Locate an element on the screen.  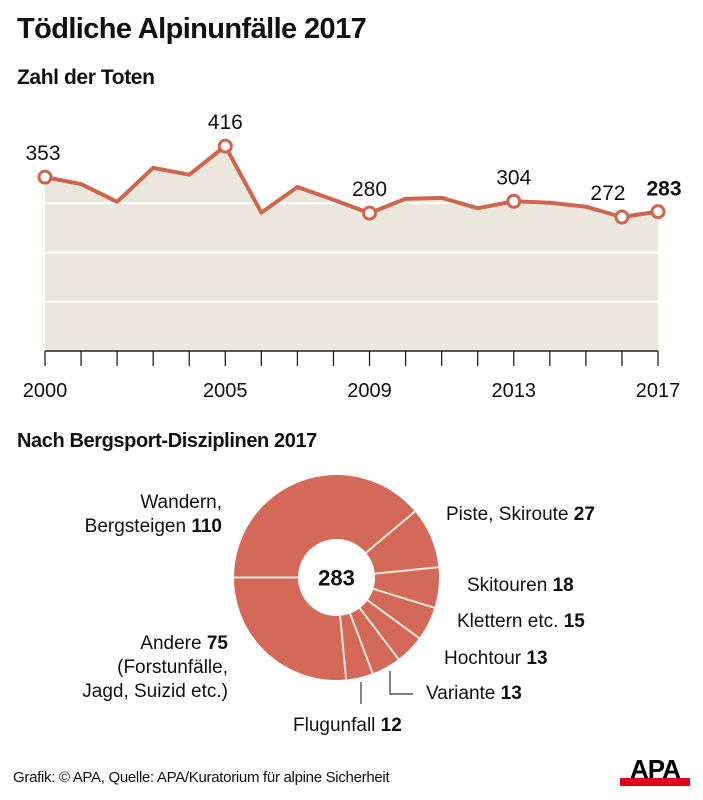
highlight-marker-2017 is located at coordinates (658, 212).